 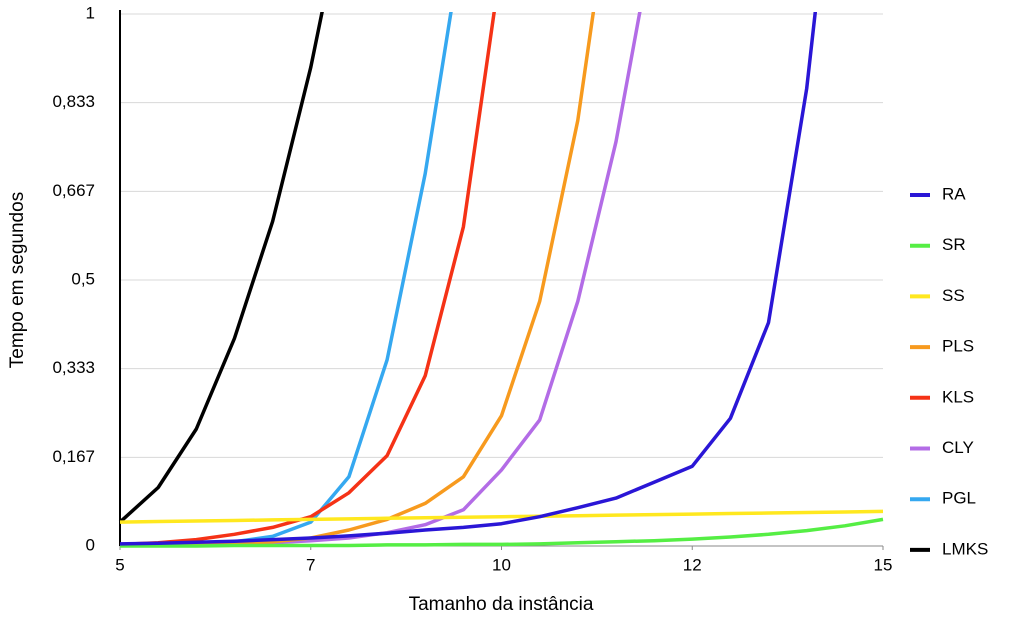 I want to click on legend-label: PLS, so click(x=958, y=346).